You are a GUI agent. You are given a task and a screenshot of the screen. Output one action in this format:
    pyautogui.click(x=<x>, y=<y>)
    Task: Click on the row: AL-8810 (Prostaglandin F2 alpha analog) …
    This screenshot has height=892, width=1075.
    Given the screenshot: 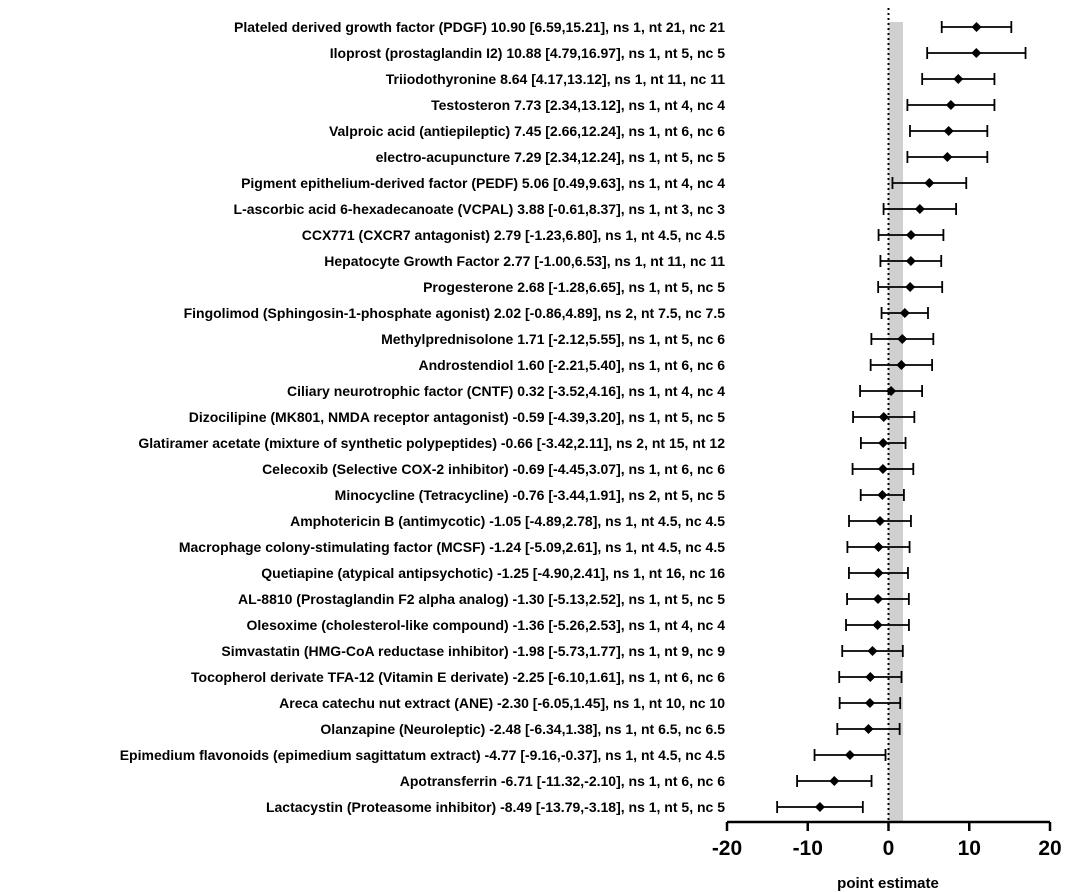 What is the action you would take?
    pyautogui.click(x=574, y=599)
    